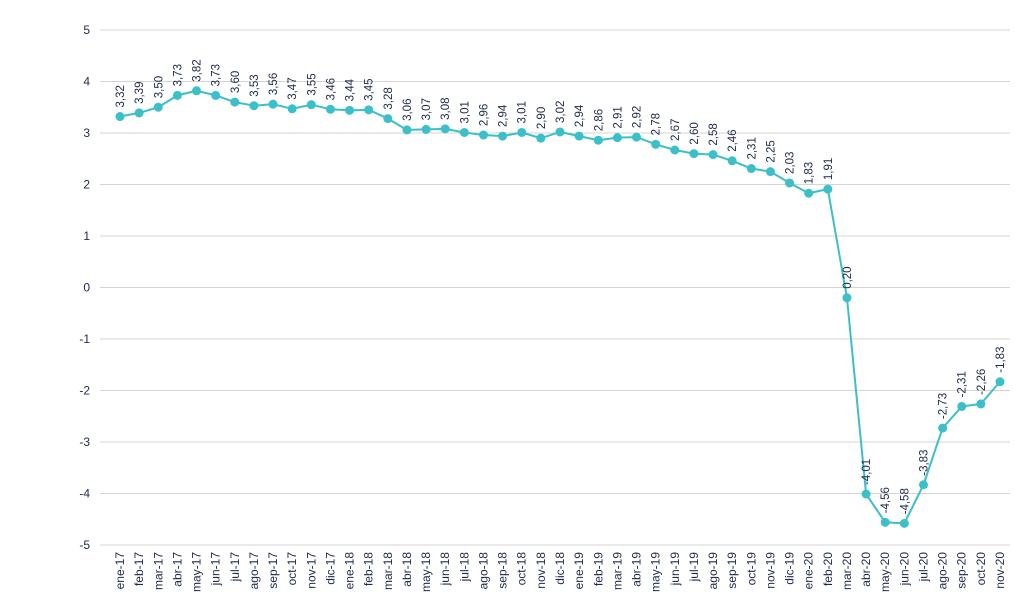  I want to click on x-tick-label: mar-17, so click(158, 571).